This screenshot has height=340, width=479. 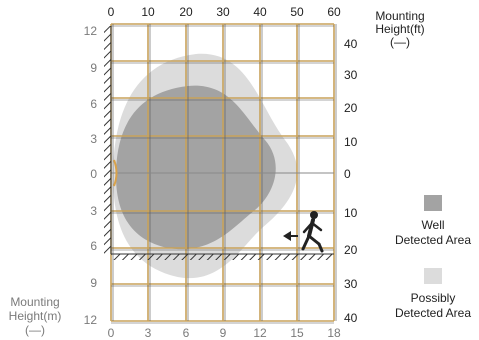 What do you see at coordinates (297, 333) in the screenshot?
I see `bottom-tick: 15` at bounding box center [297, 333].